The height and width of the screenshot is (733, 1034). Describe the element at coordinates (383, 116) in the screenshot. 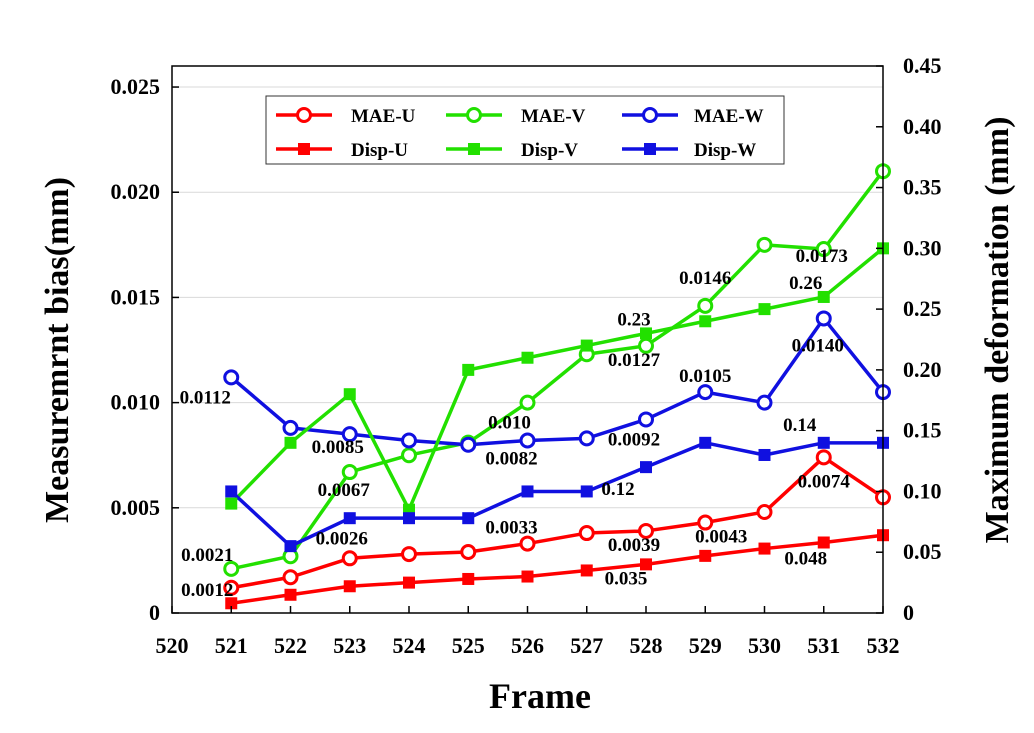

I see `legend-label: MAE-U` at that location.